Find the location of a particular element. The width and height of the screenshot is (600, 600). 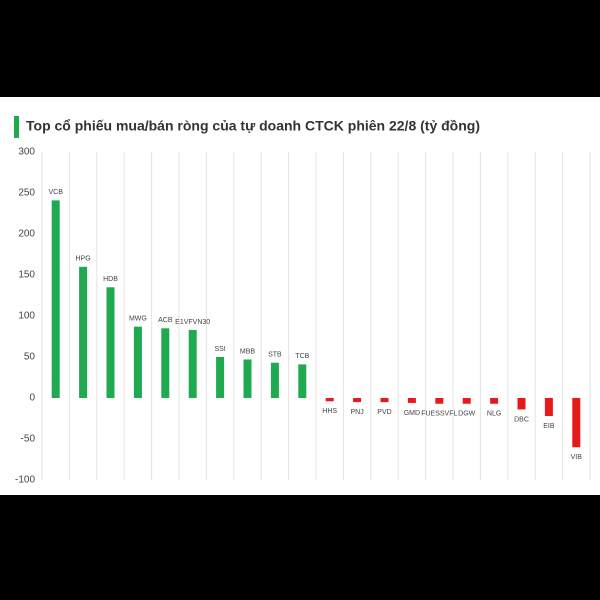

category-label: DBC is located at coordinates (521, 419).